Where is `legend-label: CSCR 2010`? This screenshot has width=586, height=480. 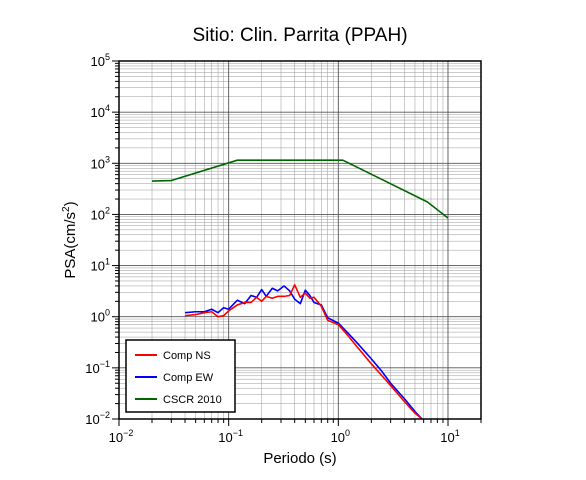
legend-label: CSCR 2010 is located at coordinates (192, 400).